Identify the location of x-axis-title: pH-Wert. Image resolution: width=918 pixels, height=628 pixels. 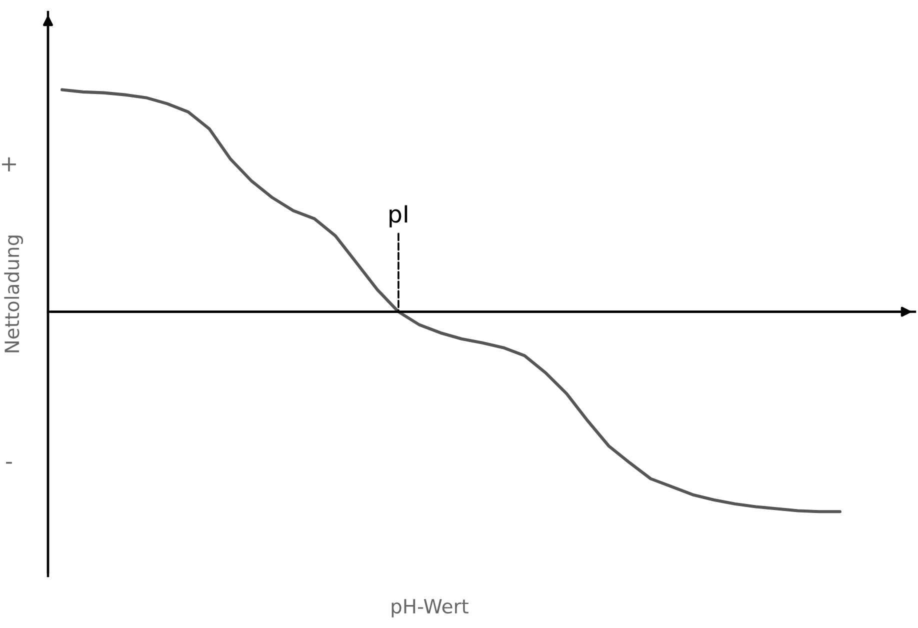
(430, 608).